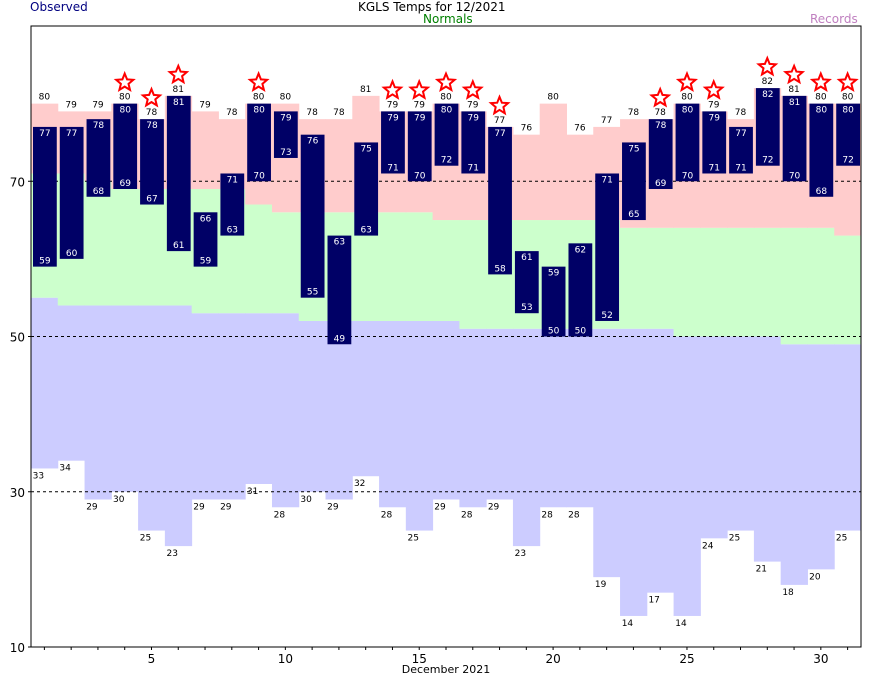  What do you see at coordinates (500, 269) in the screenshot?
I see `observed-low-label: 58` at bounding box center [500, 269].